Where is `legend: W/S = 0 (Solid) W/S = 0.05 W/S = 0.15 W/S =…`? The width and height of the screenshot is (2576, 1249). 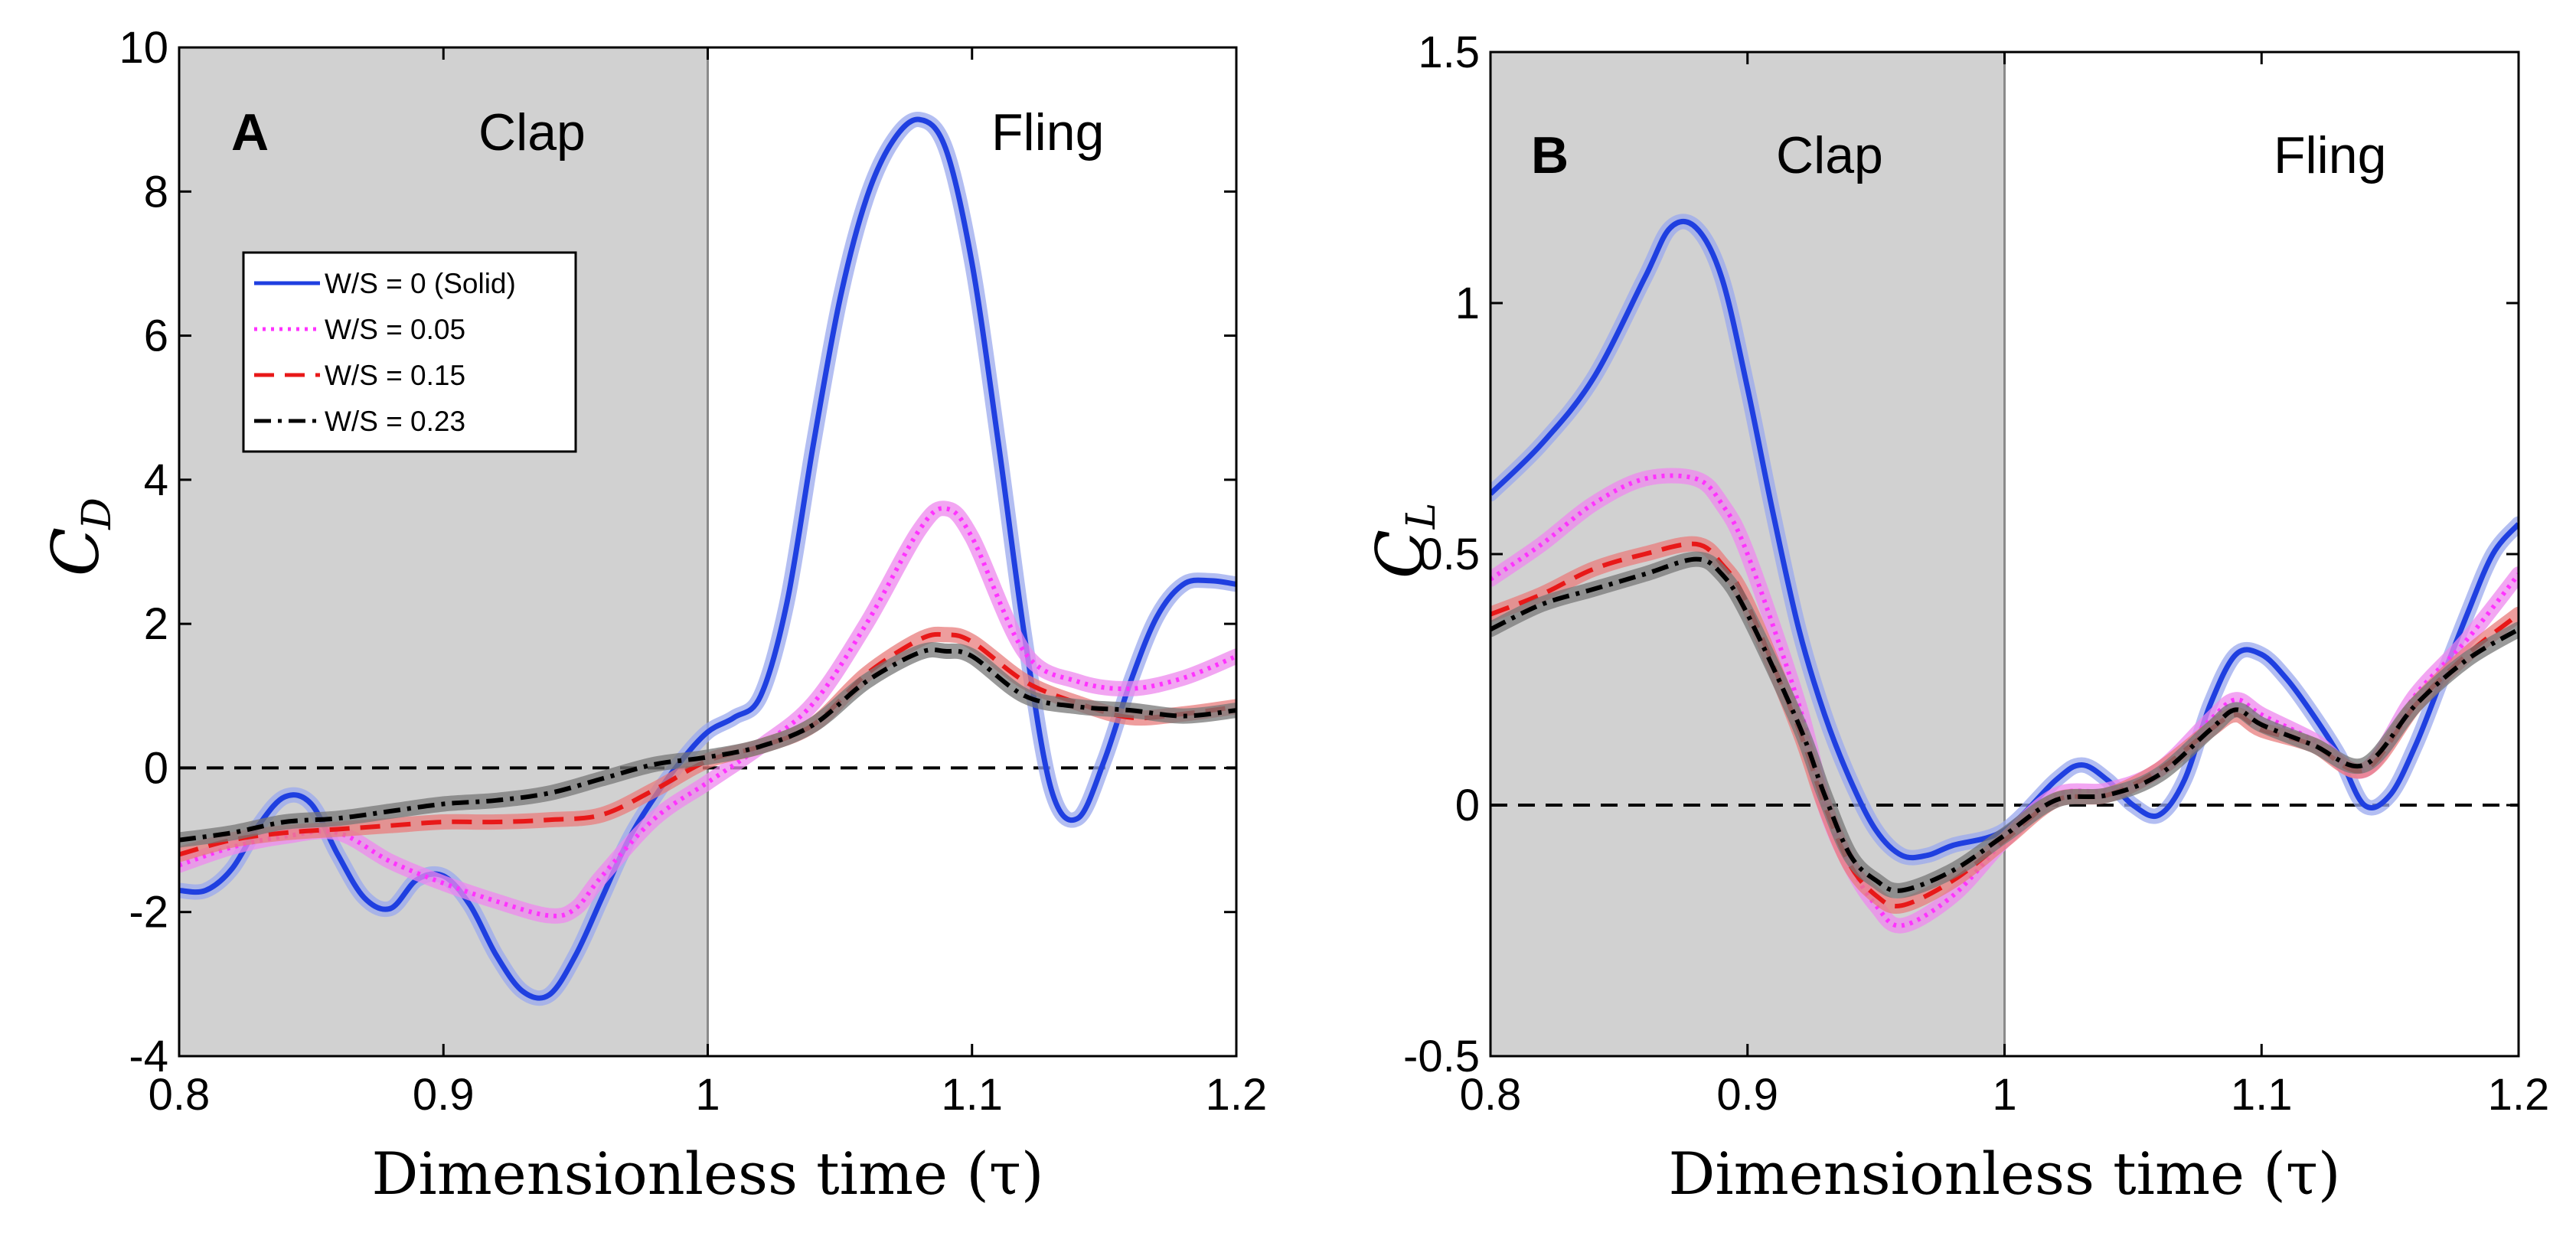 legend: W/S = 0 (Solid) W/S = 0.05 W/S = 0.15 W/S =… is located at coordinates (409, 352).